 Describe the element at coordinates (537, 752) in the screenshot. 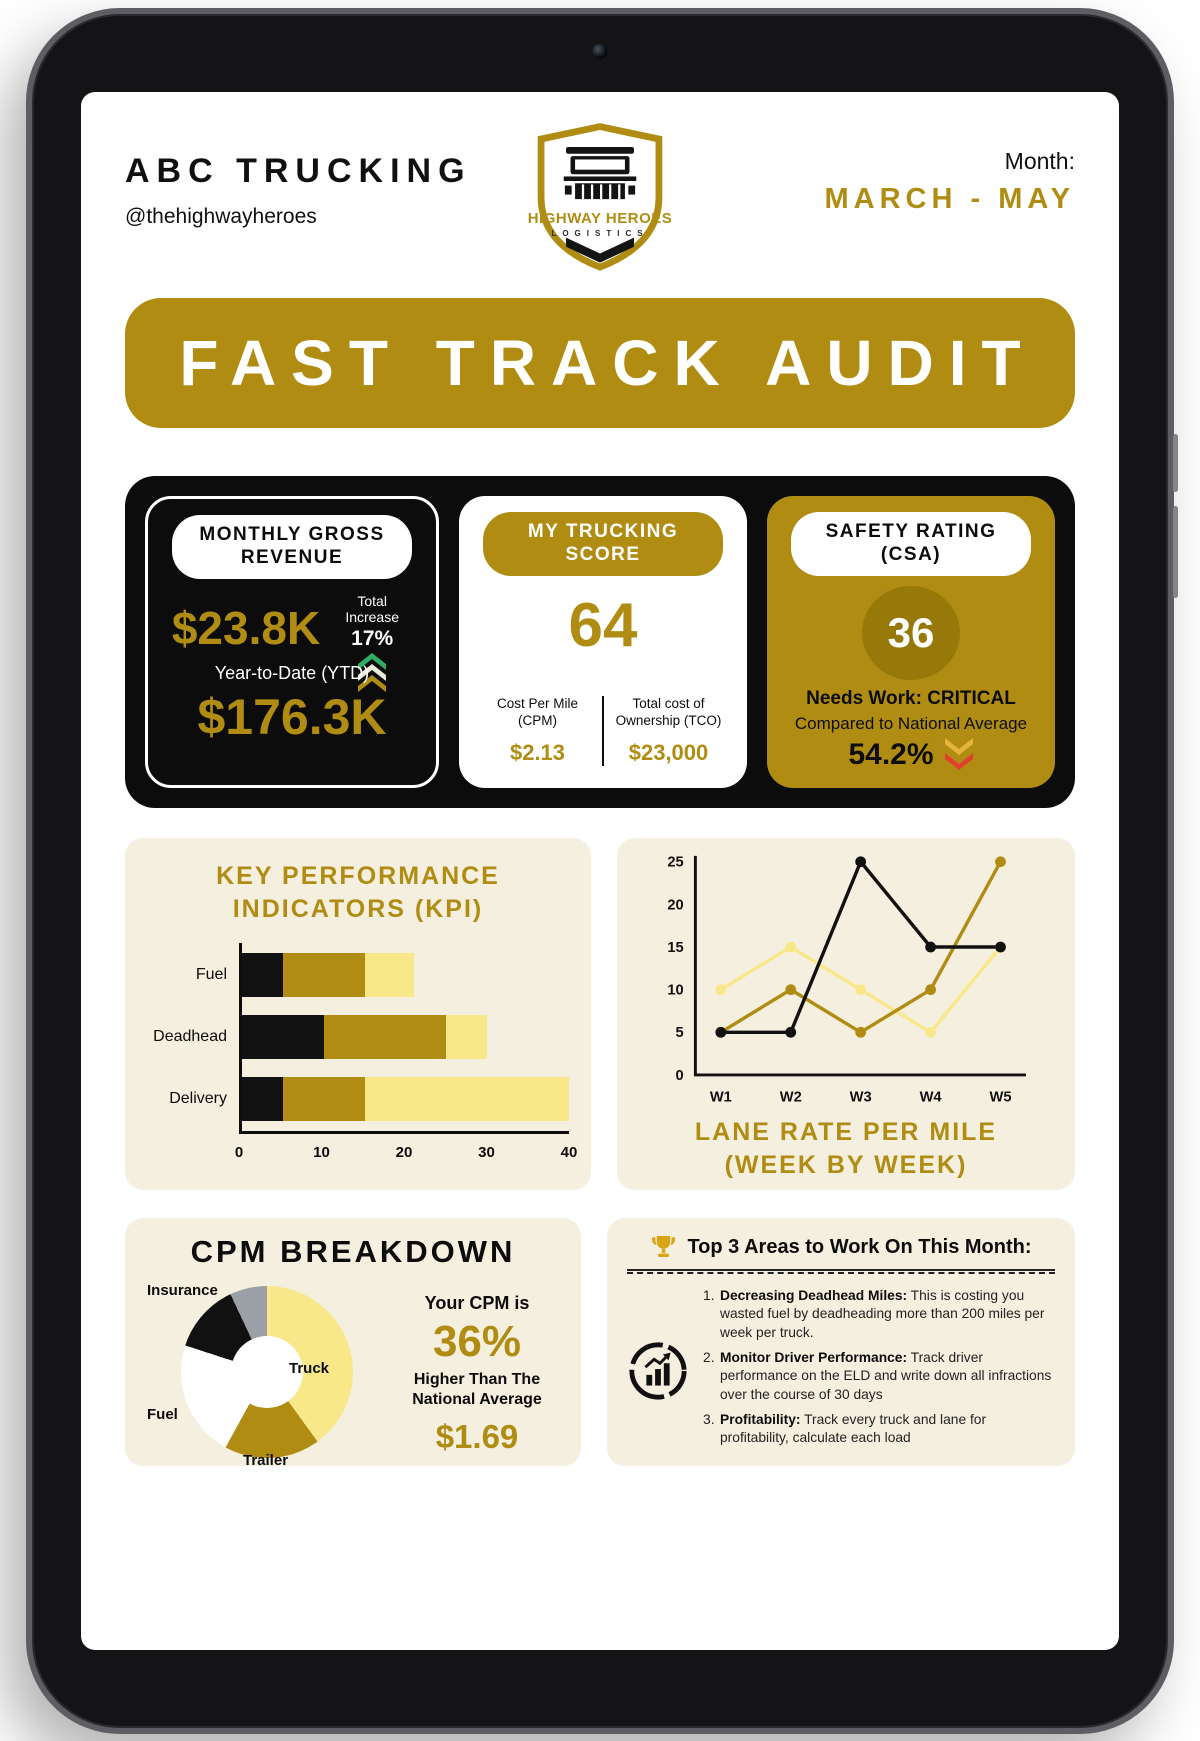

I see `cpm-metric-value: $2.13` at that location.